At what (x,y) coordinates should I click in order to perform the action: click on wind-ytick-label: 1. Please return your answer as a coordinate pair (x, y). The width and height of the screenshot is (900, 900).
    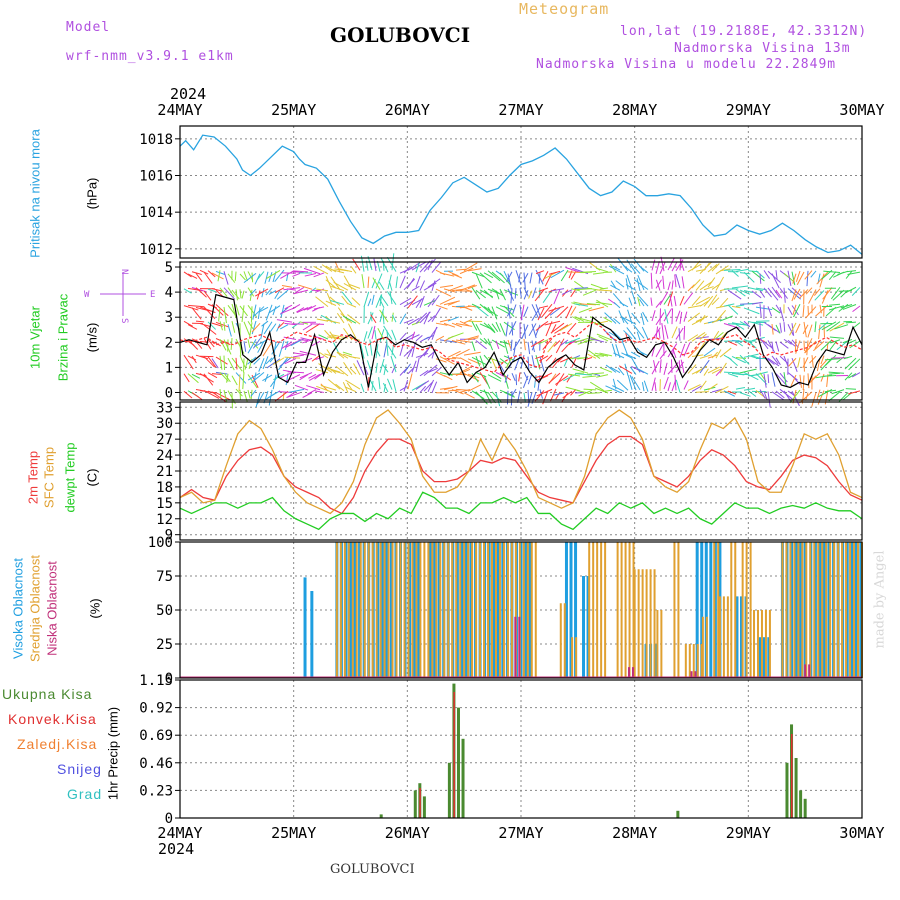
    Looking at the image, I should click on (169, 368).